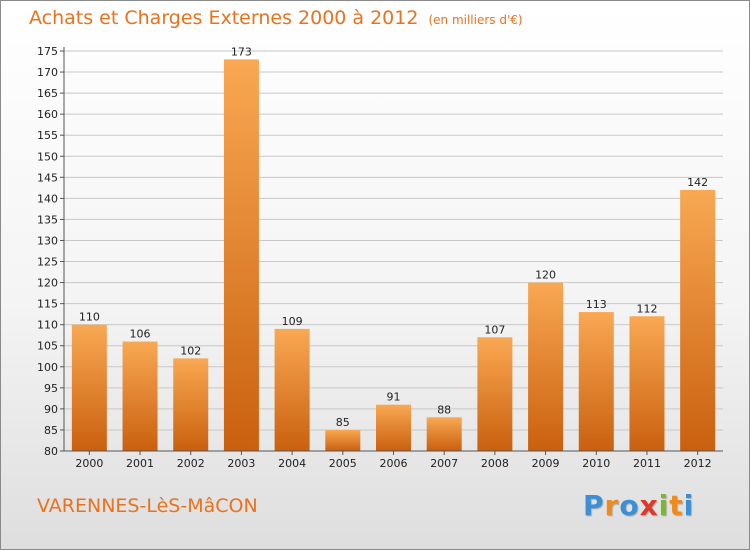 This screenshot has width=750, height=550. Describe the element at coordinates (241, 463) in the screenshot. I see `x-tick-label: 2003` at that location.